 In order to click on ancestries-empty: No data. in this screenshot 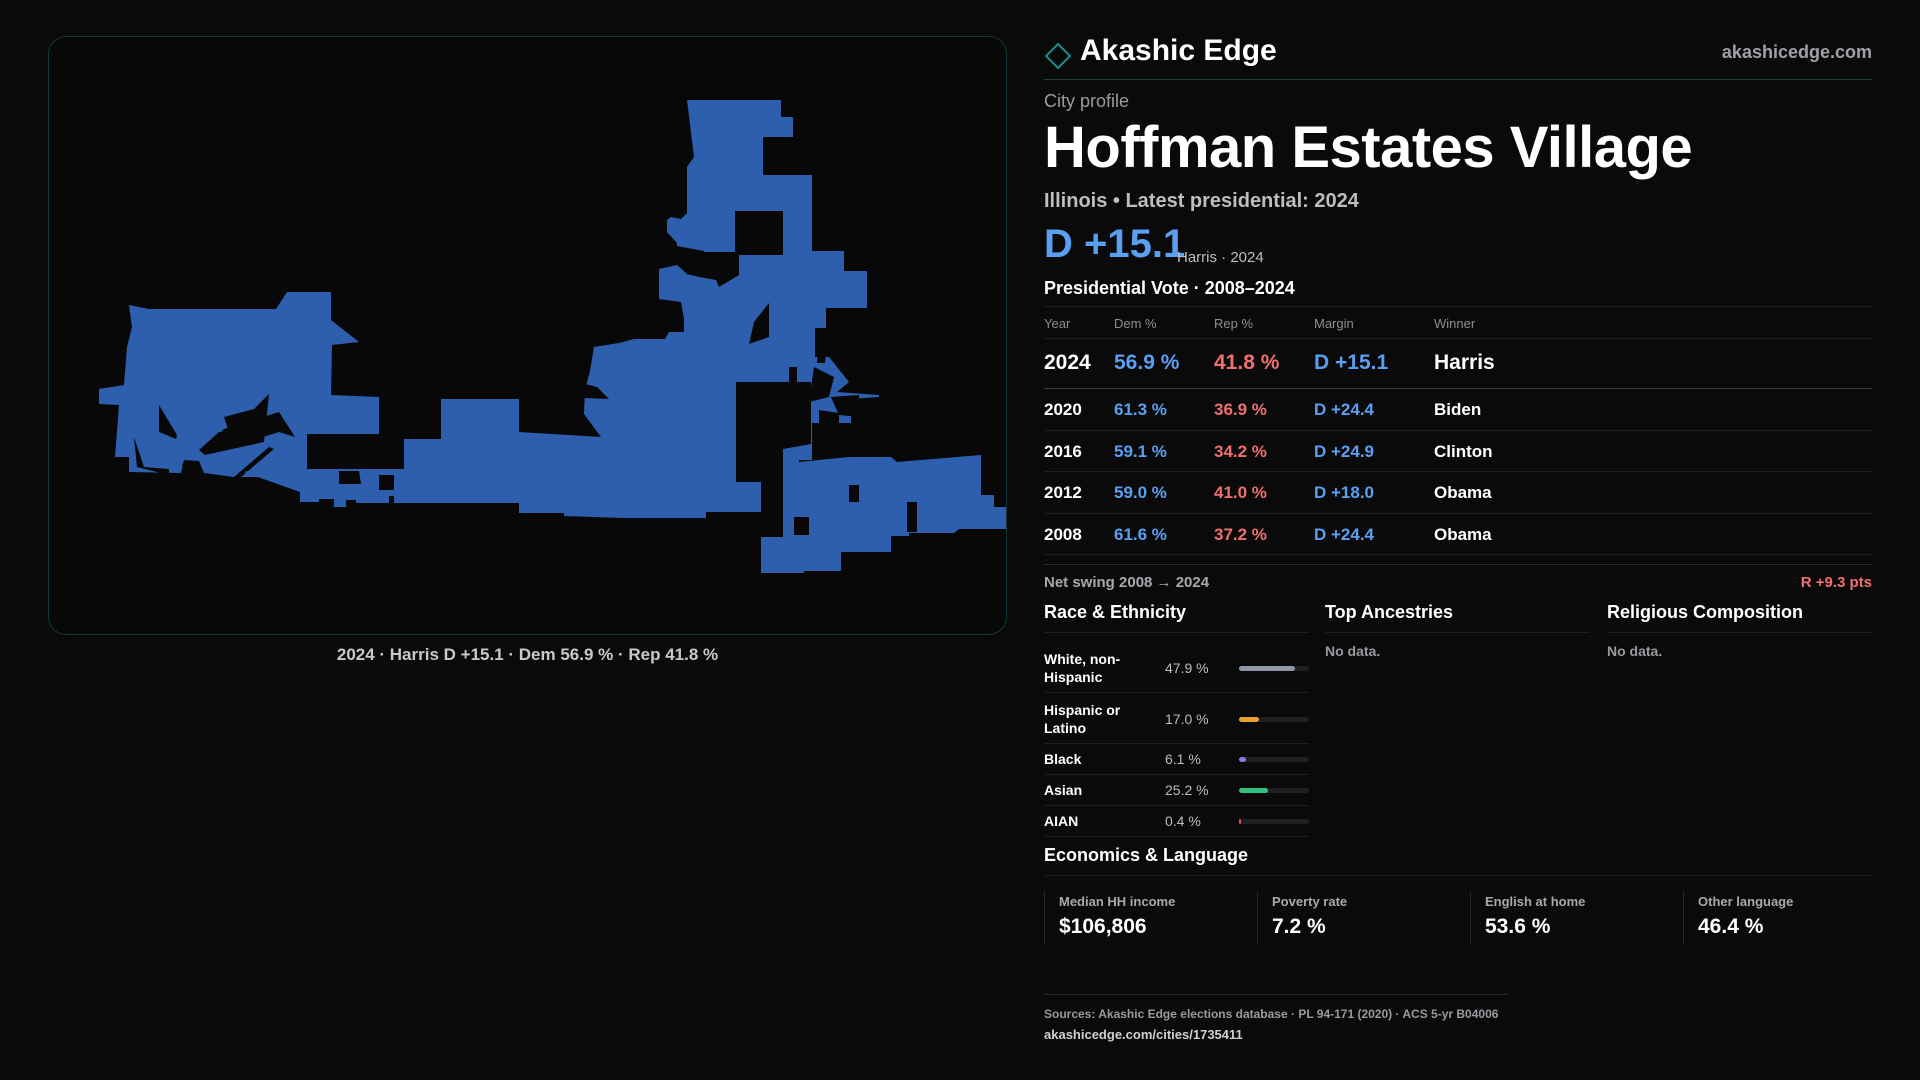, I will do `click(1353, 651)`.